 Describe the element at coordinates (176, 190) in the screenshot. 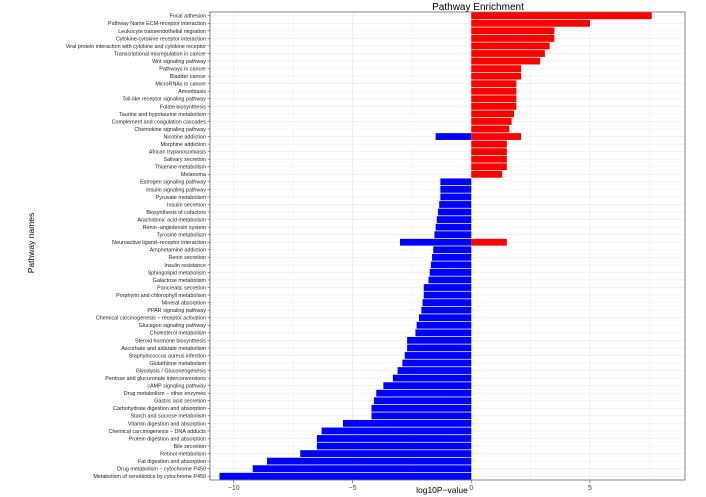

I see `y-tick-label: Insulin signaling pathway` at that location.